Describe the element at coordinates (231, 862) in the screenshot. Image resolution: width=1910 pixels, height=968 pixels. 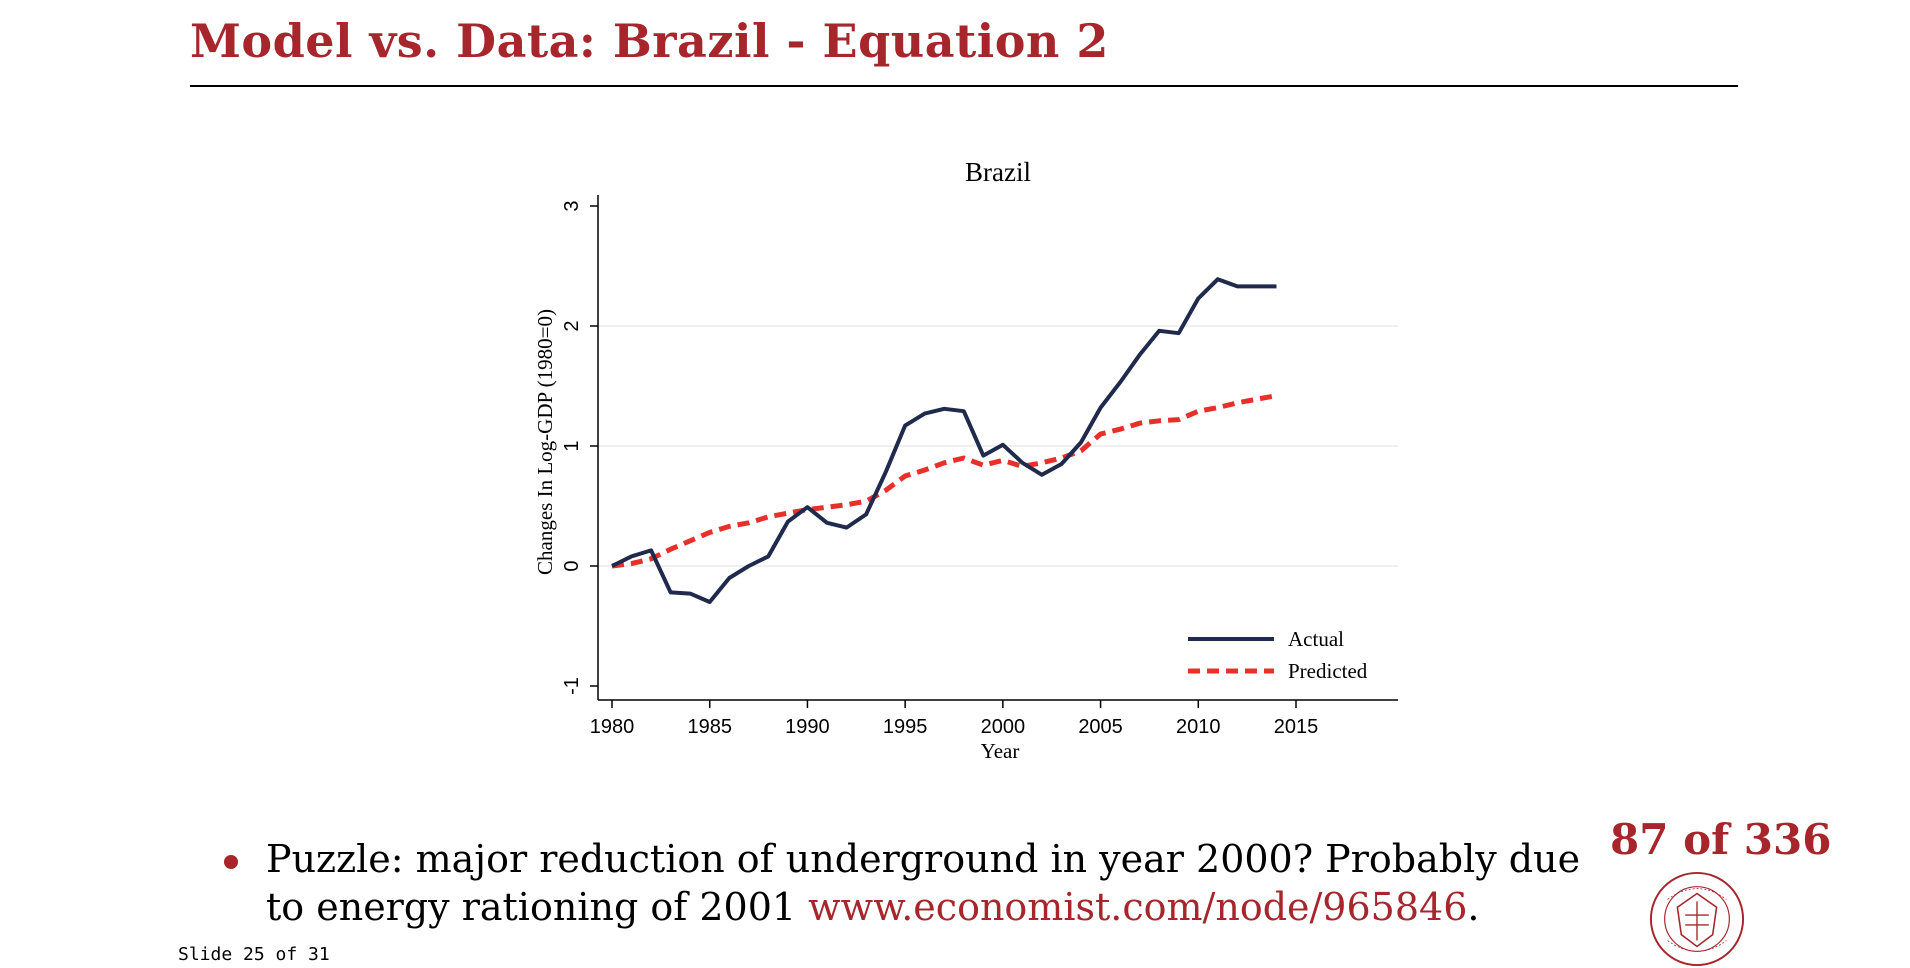
I see `bullet-dot-icon` at that location.